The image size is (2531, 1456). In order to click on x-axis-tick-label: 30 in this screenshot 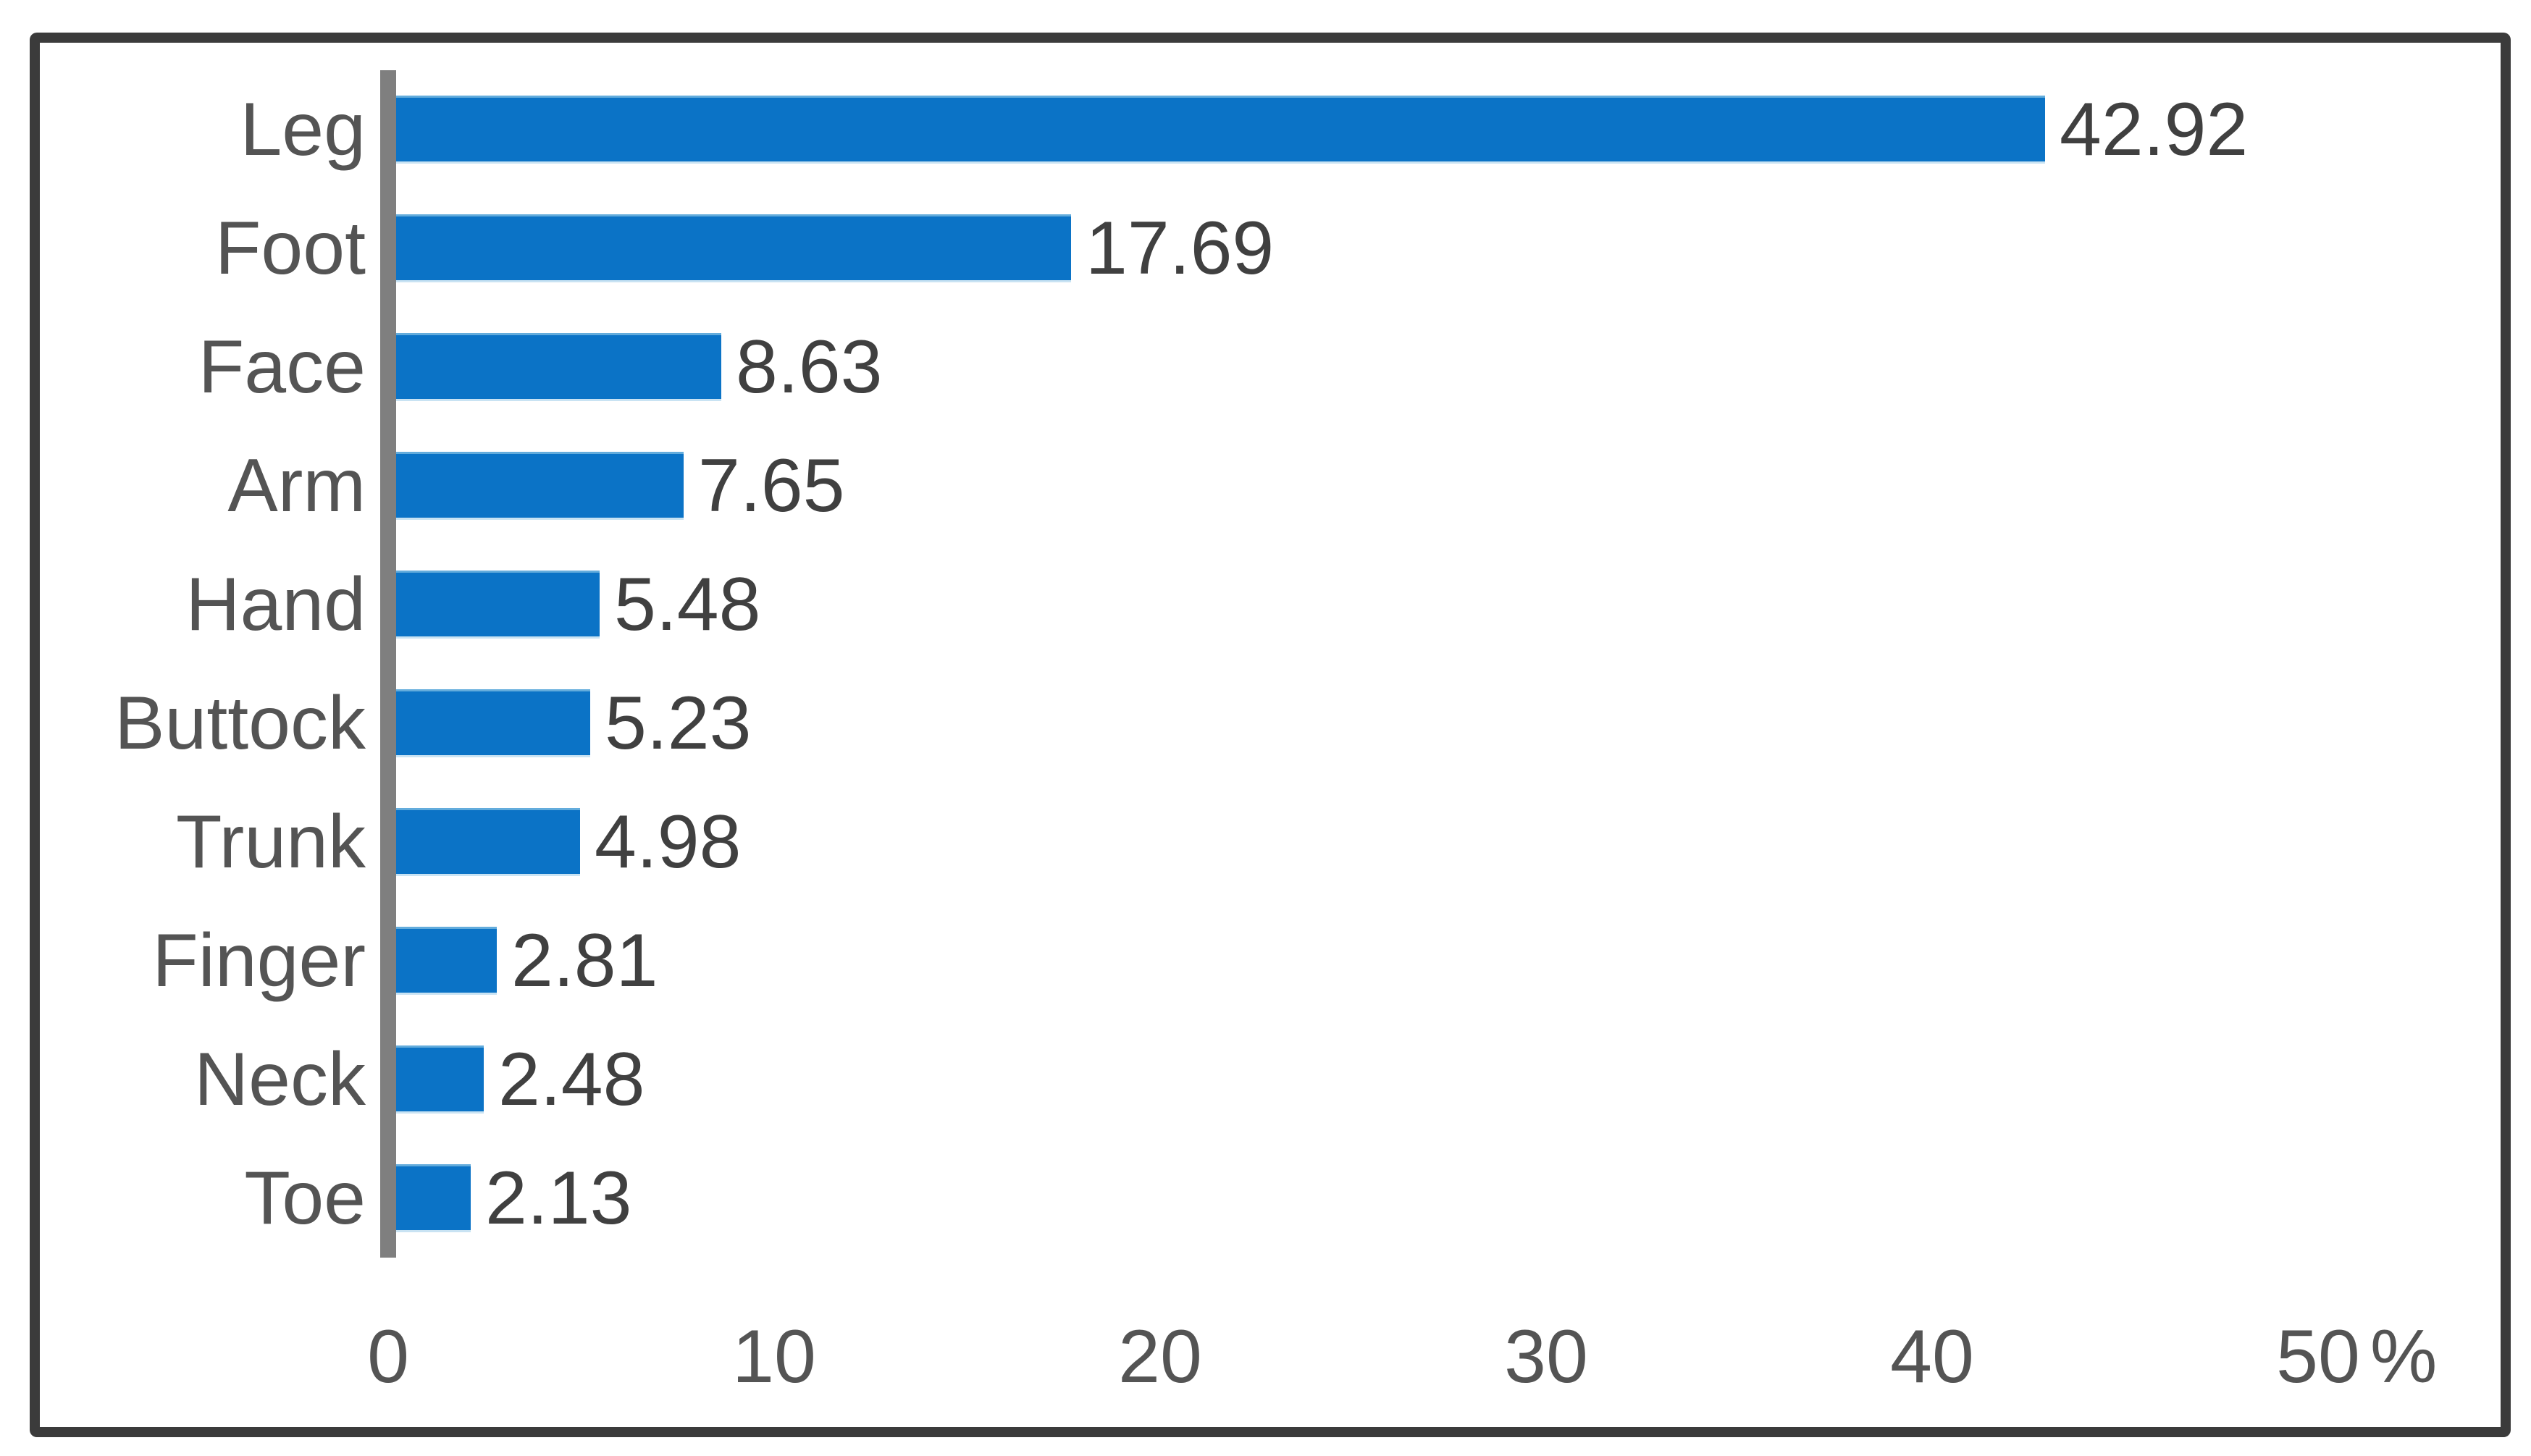, I will do `click(1546, 1357)`.